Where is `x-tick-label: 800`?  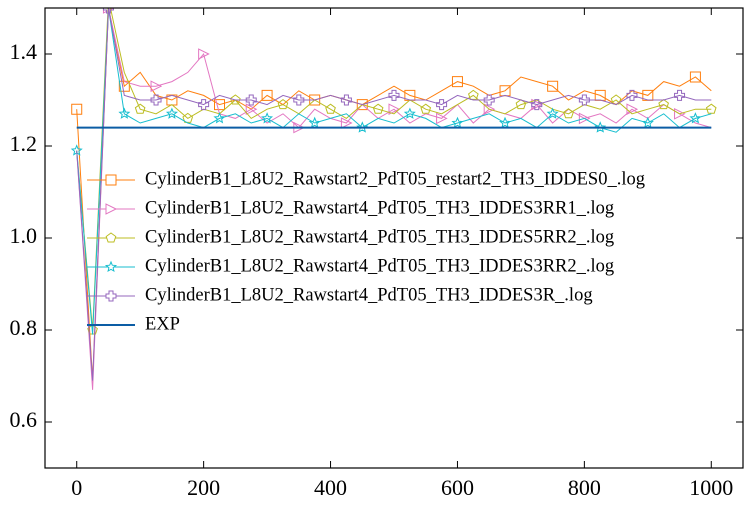
x-tick-label: 800 is located at coordinates (584, 487).